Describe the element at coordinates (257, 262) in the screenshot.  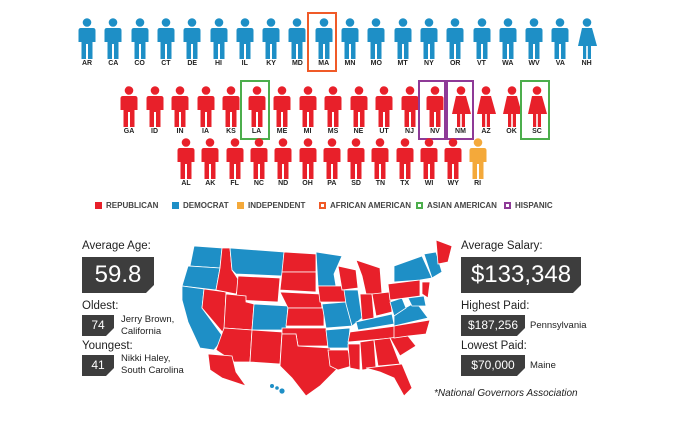
I see `map-montana` at that location.